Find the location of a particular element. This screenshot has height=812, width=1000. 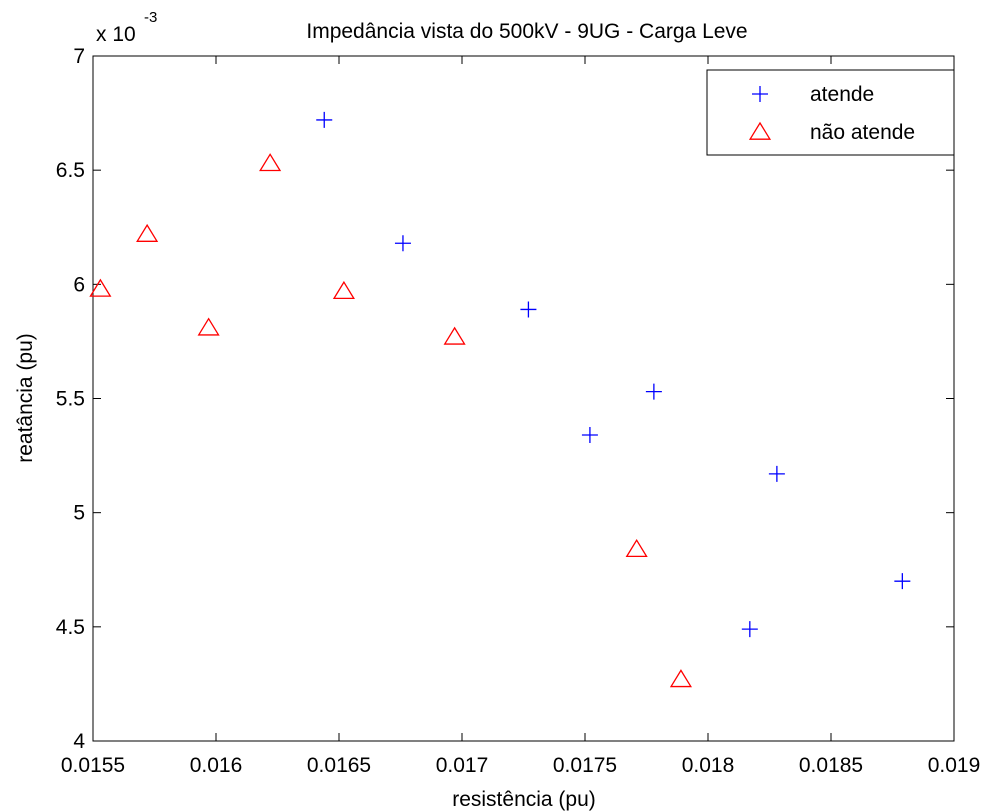

y-tick-label: 7 is located at coordinates (79, 56).